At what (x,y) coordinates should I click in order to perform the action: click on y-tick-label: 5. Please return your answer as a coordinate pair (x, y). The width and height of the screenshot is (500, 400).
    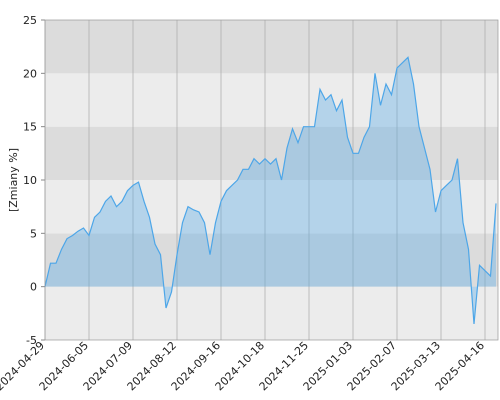
    Looking at the image, I should click on (33, 233).